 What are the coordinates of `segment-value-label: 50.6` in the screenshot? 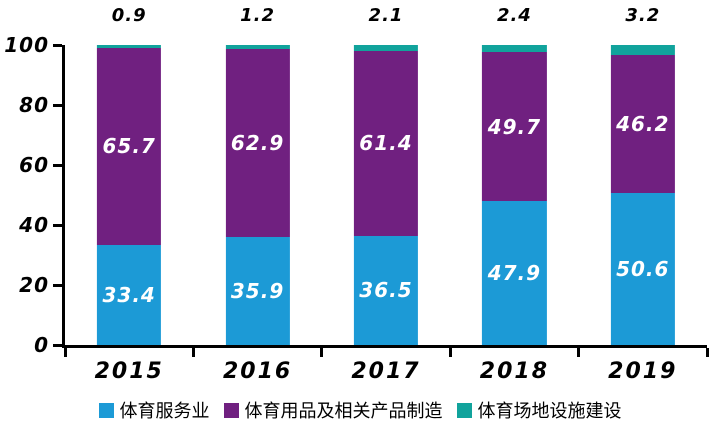 It's located at (643, 269).